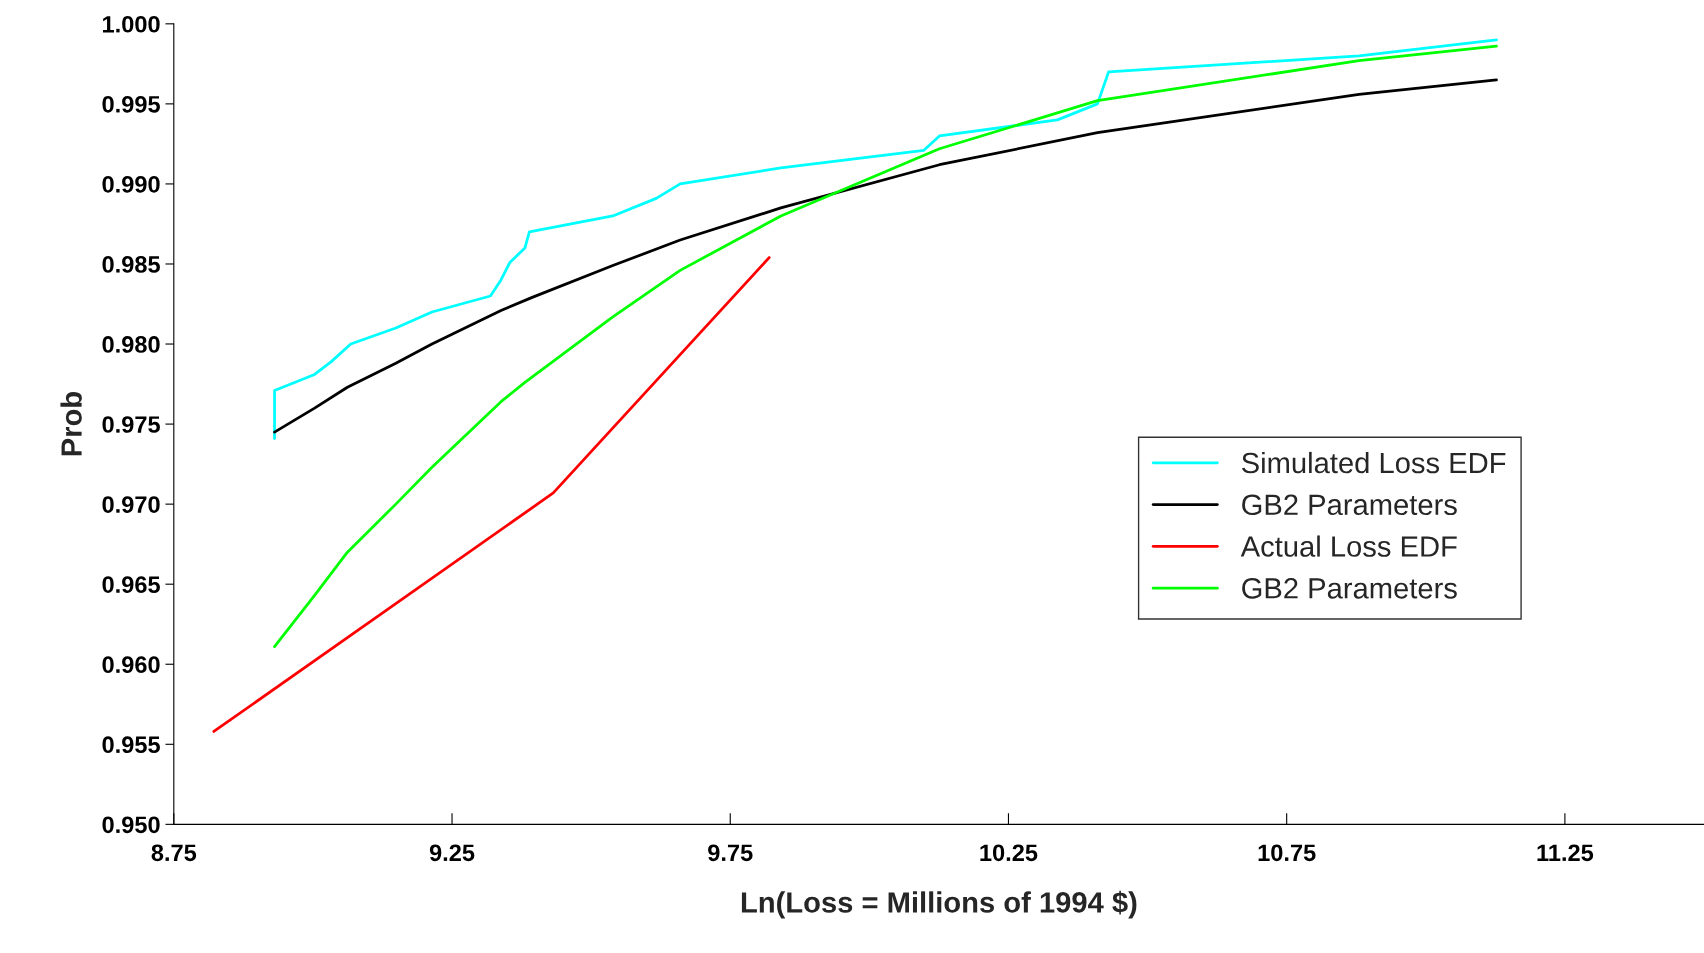 The width and height of the screenshot is (1704, 953). Describe the element at coordinates (131, 825) in the screenshot. I see `y-tick-label: 0.950` at that location.